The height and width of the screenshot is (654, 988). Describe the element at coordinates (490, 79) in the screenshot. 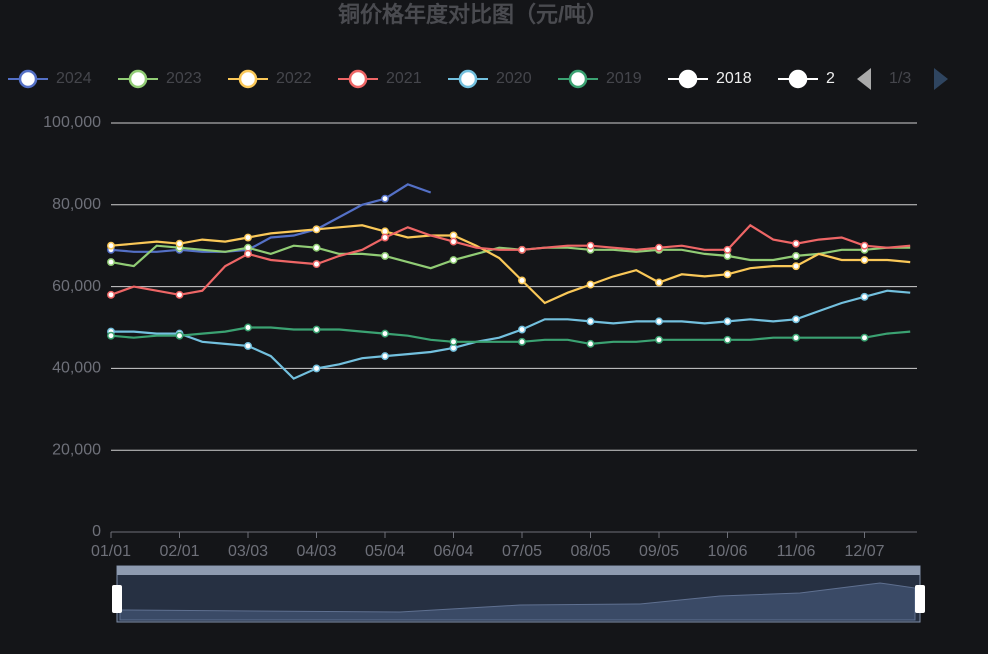

I see `legend-item: 2020` at that location.